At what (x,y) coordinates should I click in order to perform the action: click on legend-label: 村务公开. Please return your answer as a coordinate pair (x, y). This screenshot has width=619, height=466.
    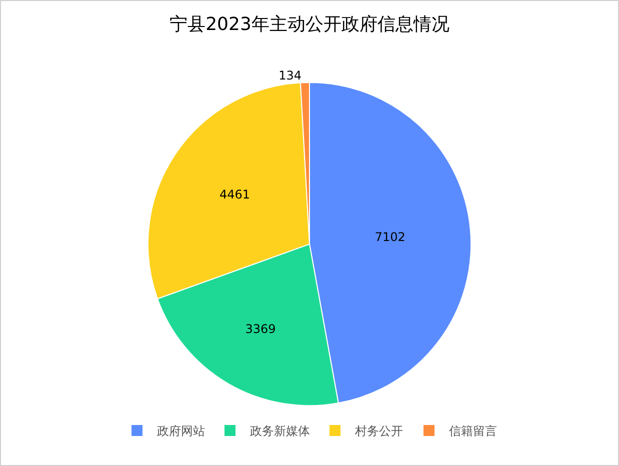
    Looking at the image, I should click on (378, 431).